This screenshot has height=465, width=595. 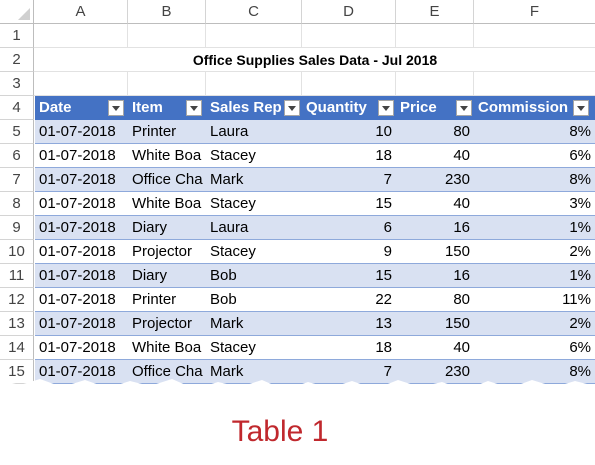 What do you see at coordinates (523, 107) in the screenshot?
I see `header-commission: Commission` at bounding box center [523, 107].